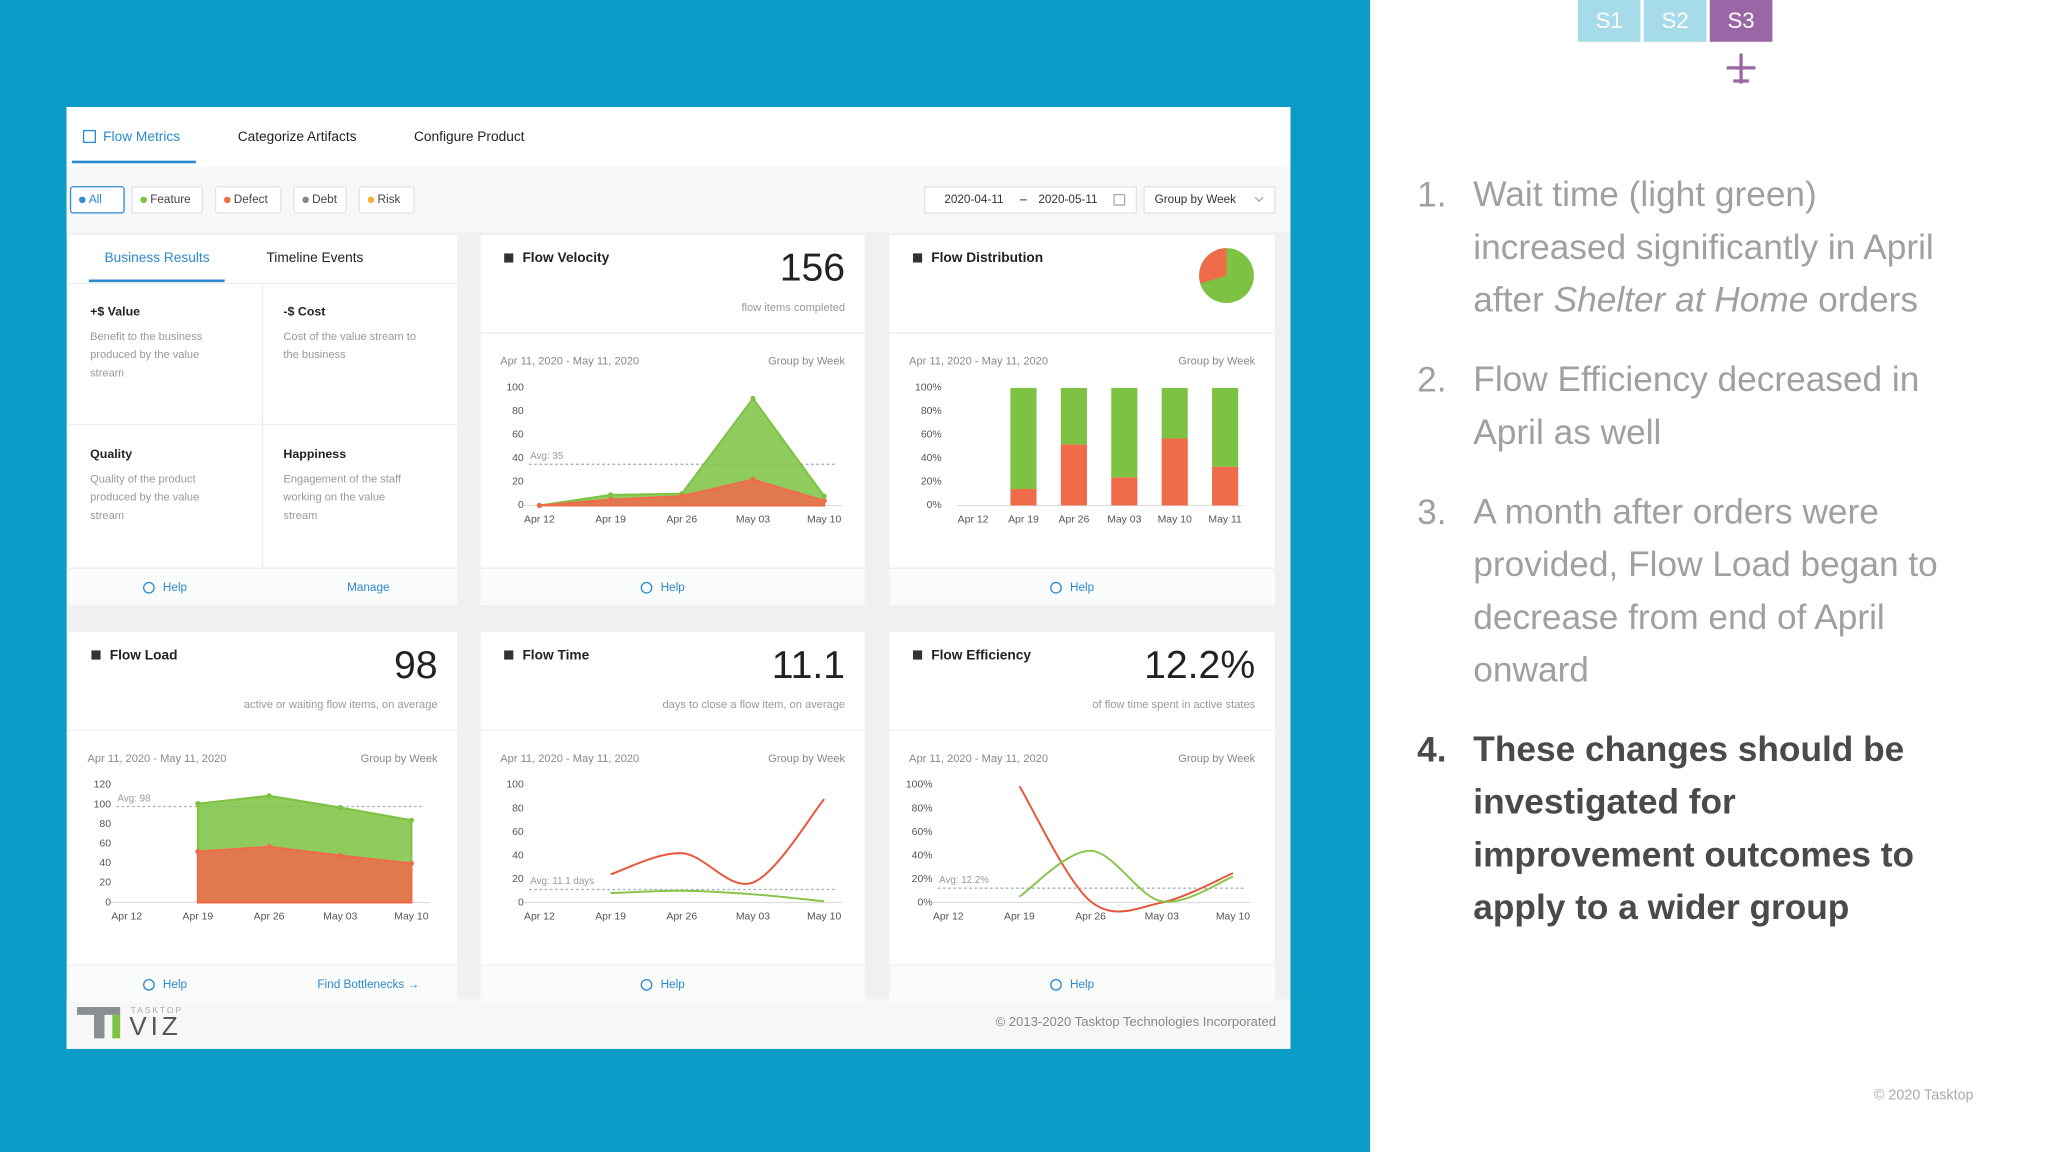  Describe the element at coordinates (156, 257) in the screenshot. I see `business-tab: Business Results` at that location.